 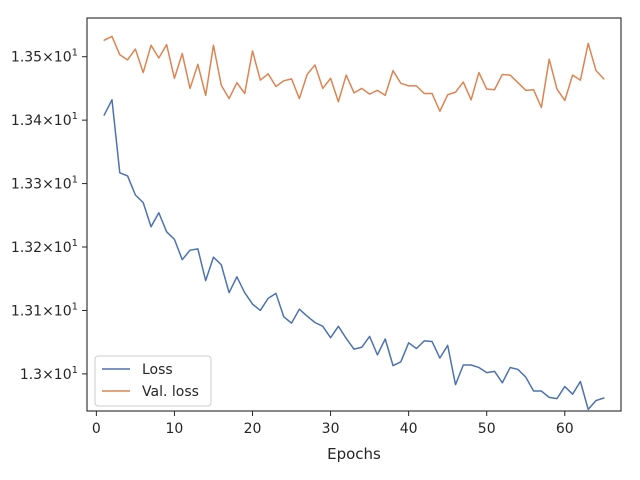 What do you see at coordinates (409, 429) in the screenshot?
I see `x-tick-label: 40` at bounding box center [409, 429].